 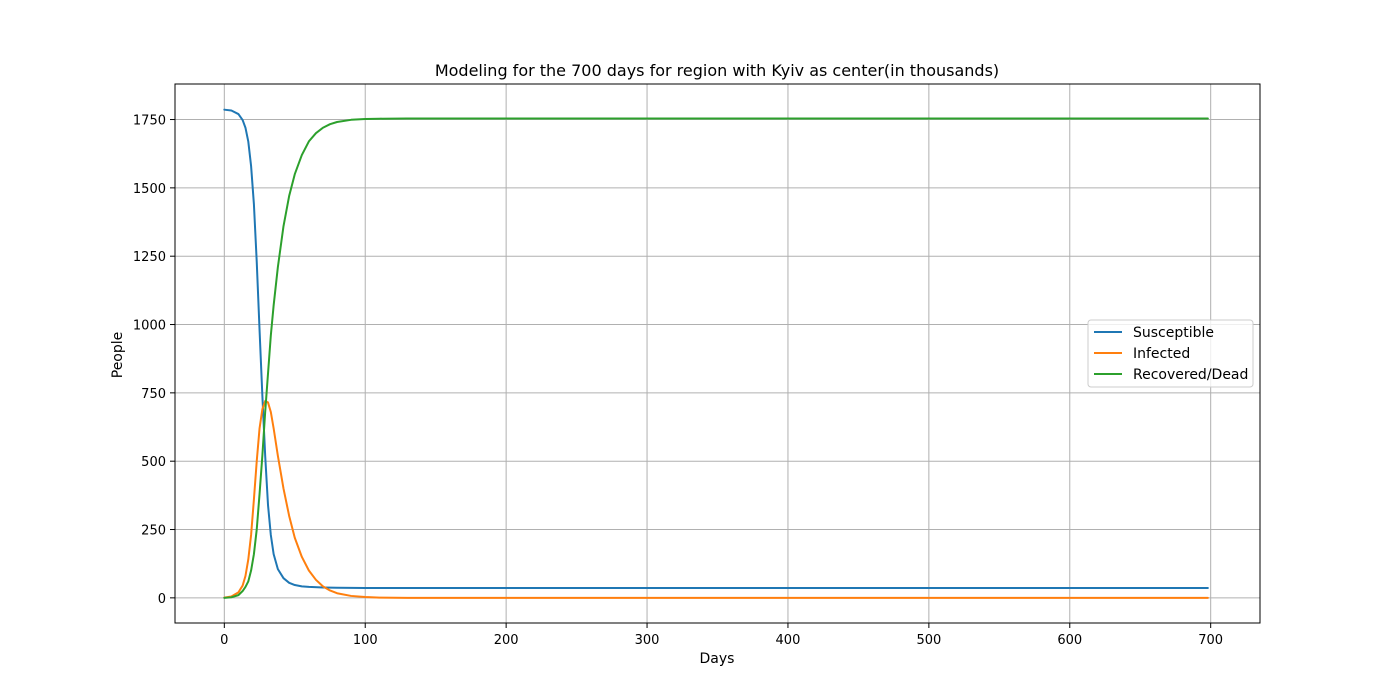 What do you see at coordinates (1173, 333) in the screenshot?
I see `legend-label-susceptible: Susceptible` at bounding box center [1173, 333].